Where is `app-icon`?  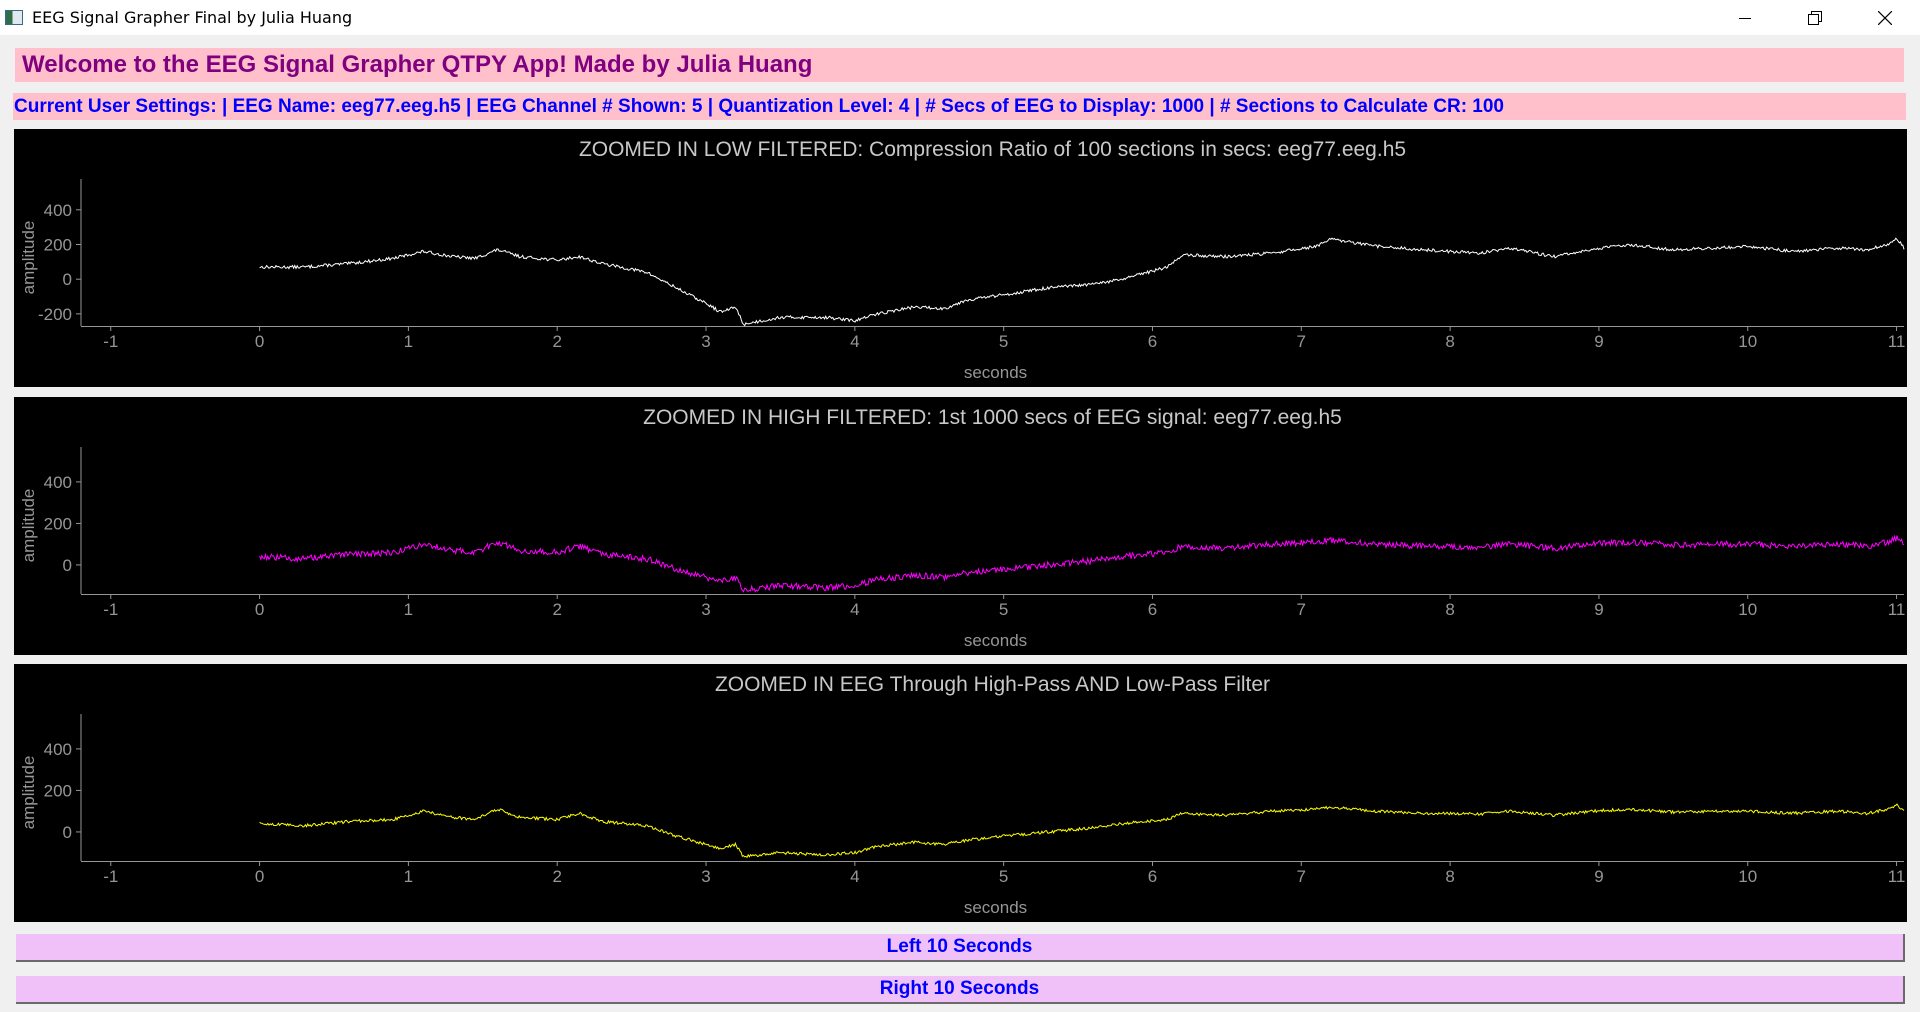
app-icon is located at coordinates (14, 17).